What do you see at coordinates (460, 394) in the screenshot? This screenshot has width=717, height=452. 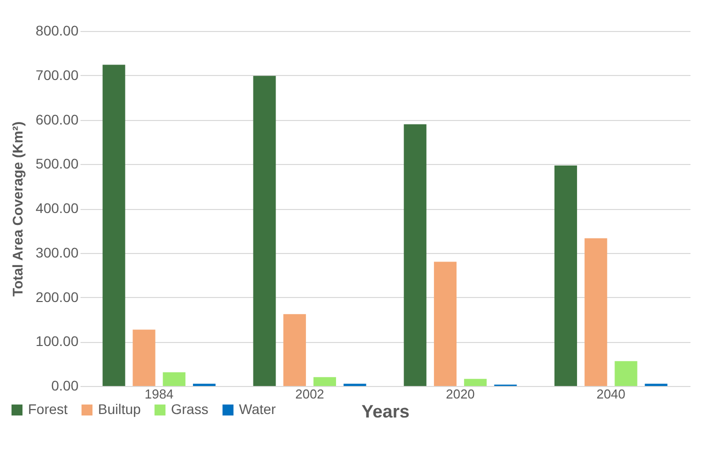 I see `x-tick-label: 2020` at bounding box center [460, 394].